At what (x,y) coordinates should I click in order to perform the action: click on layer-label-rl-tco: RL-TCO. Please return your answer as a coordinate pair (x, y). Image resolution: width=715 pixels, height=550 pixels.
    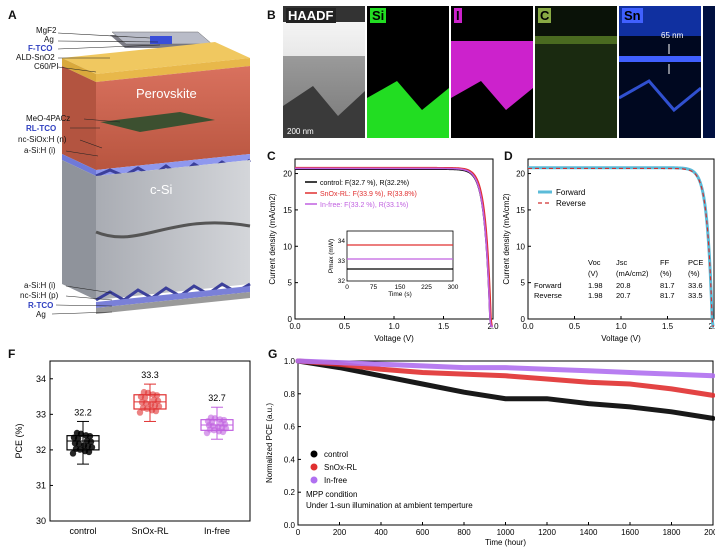
    Looking at the image, I should click on (41, 128).